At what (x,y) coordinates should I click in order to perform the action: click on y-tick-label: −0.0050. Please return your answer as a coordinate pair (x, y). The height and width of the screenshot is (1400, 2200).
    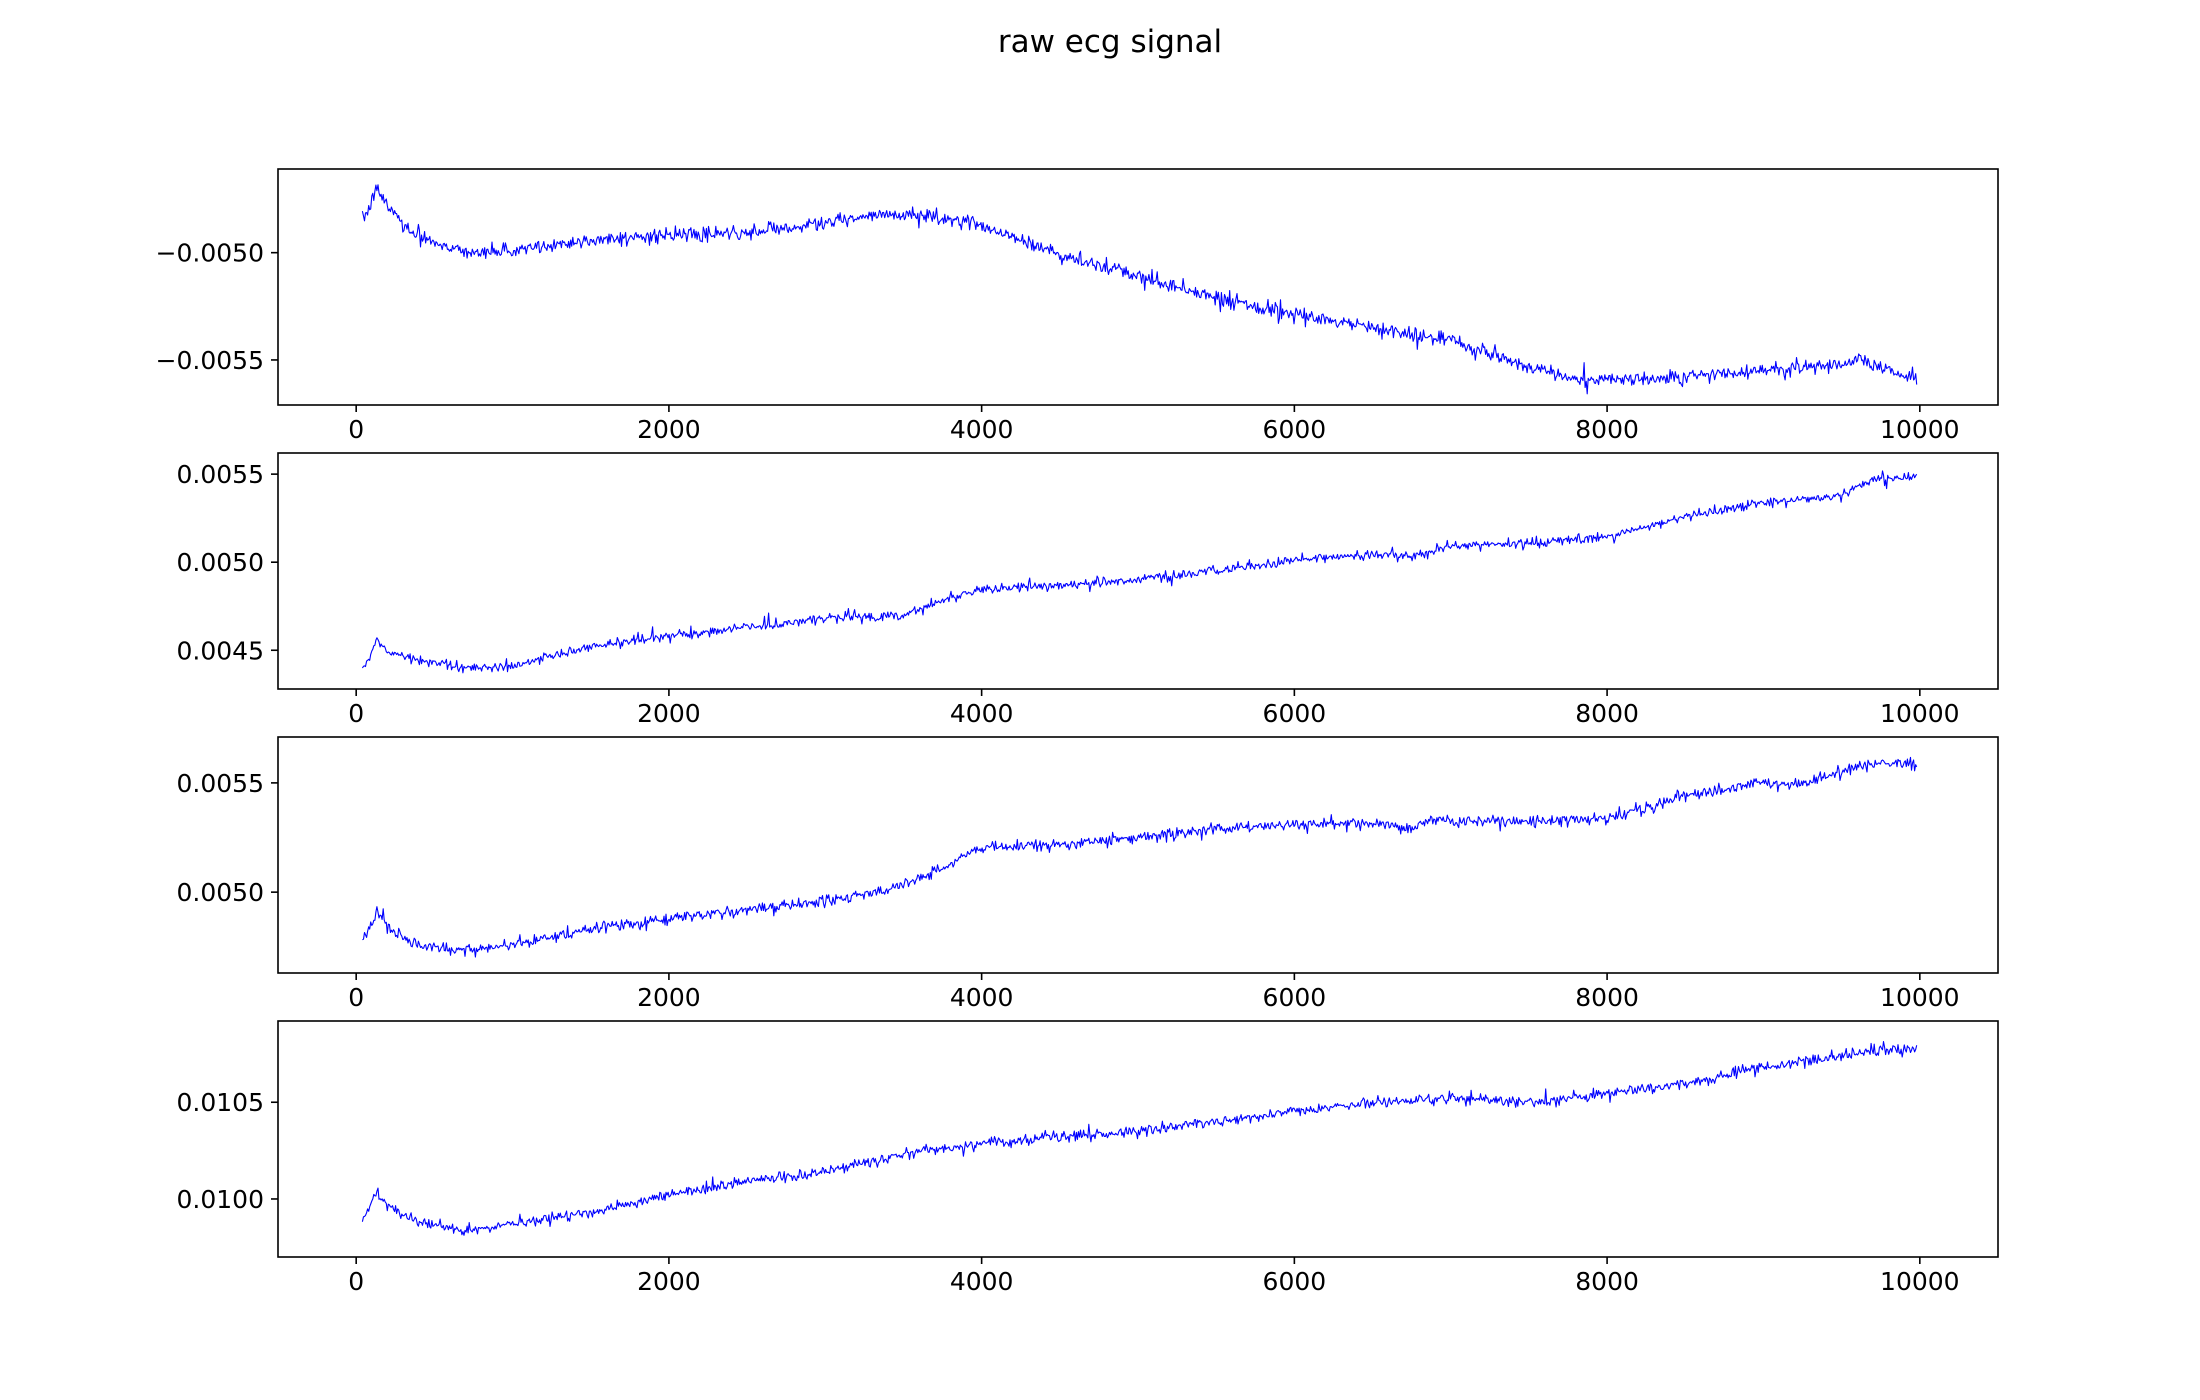
    Looking at the image, I should click on (210, 253).